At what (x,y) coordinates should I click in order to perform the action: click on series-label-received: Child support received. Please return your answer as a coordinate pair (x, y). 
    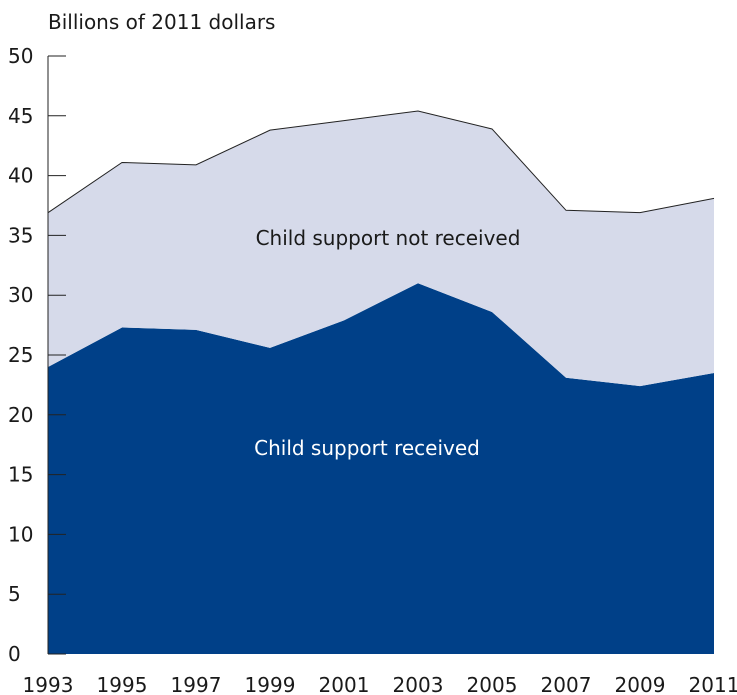
    Looking at the image, I should click on (367, 448).